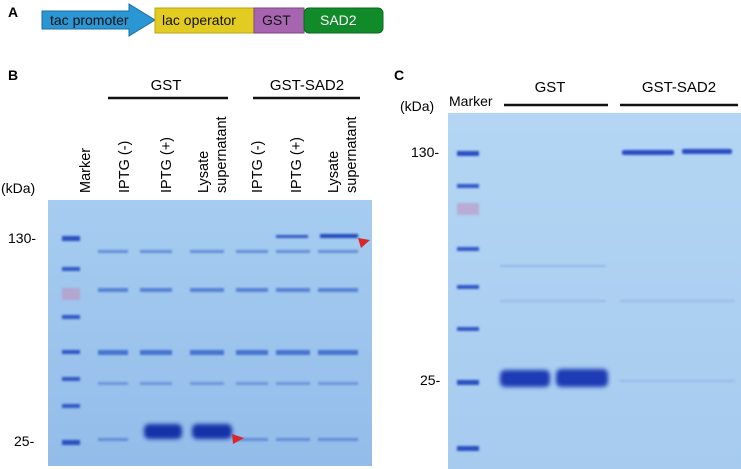 The height and width of the screenshot is (469, 741). What do you see at coordinates (430, 380) in the screenshot?
I see `panel-c-mw-25: 25-` at bounding box center [430, 380].